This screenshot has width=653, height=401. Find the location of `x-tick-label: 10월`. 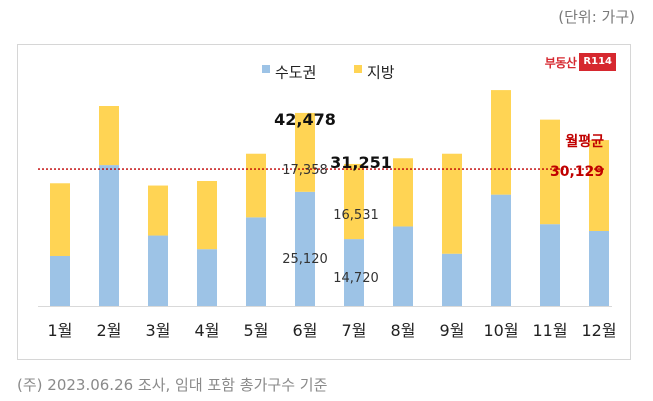

x-tick-label: 10월 is located at coordinates (500, 330).